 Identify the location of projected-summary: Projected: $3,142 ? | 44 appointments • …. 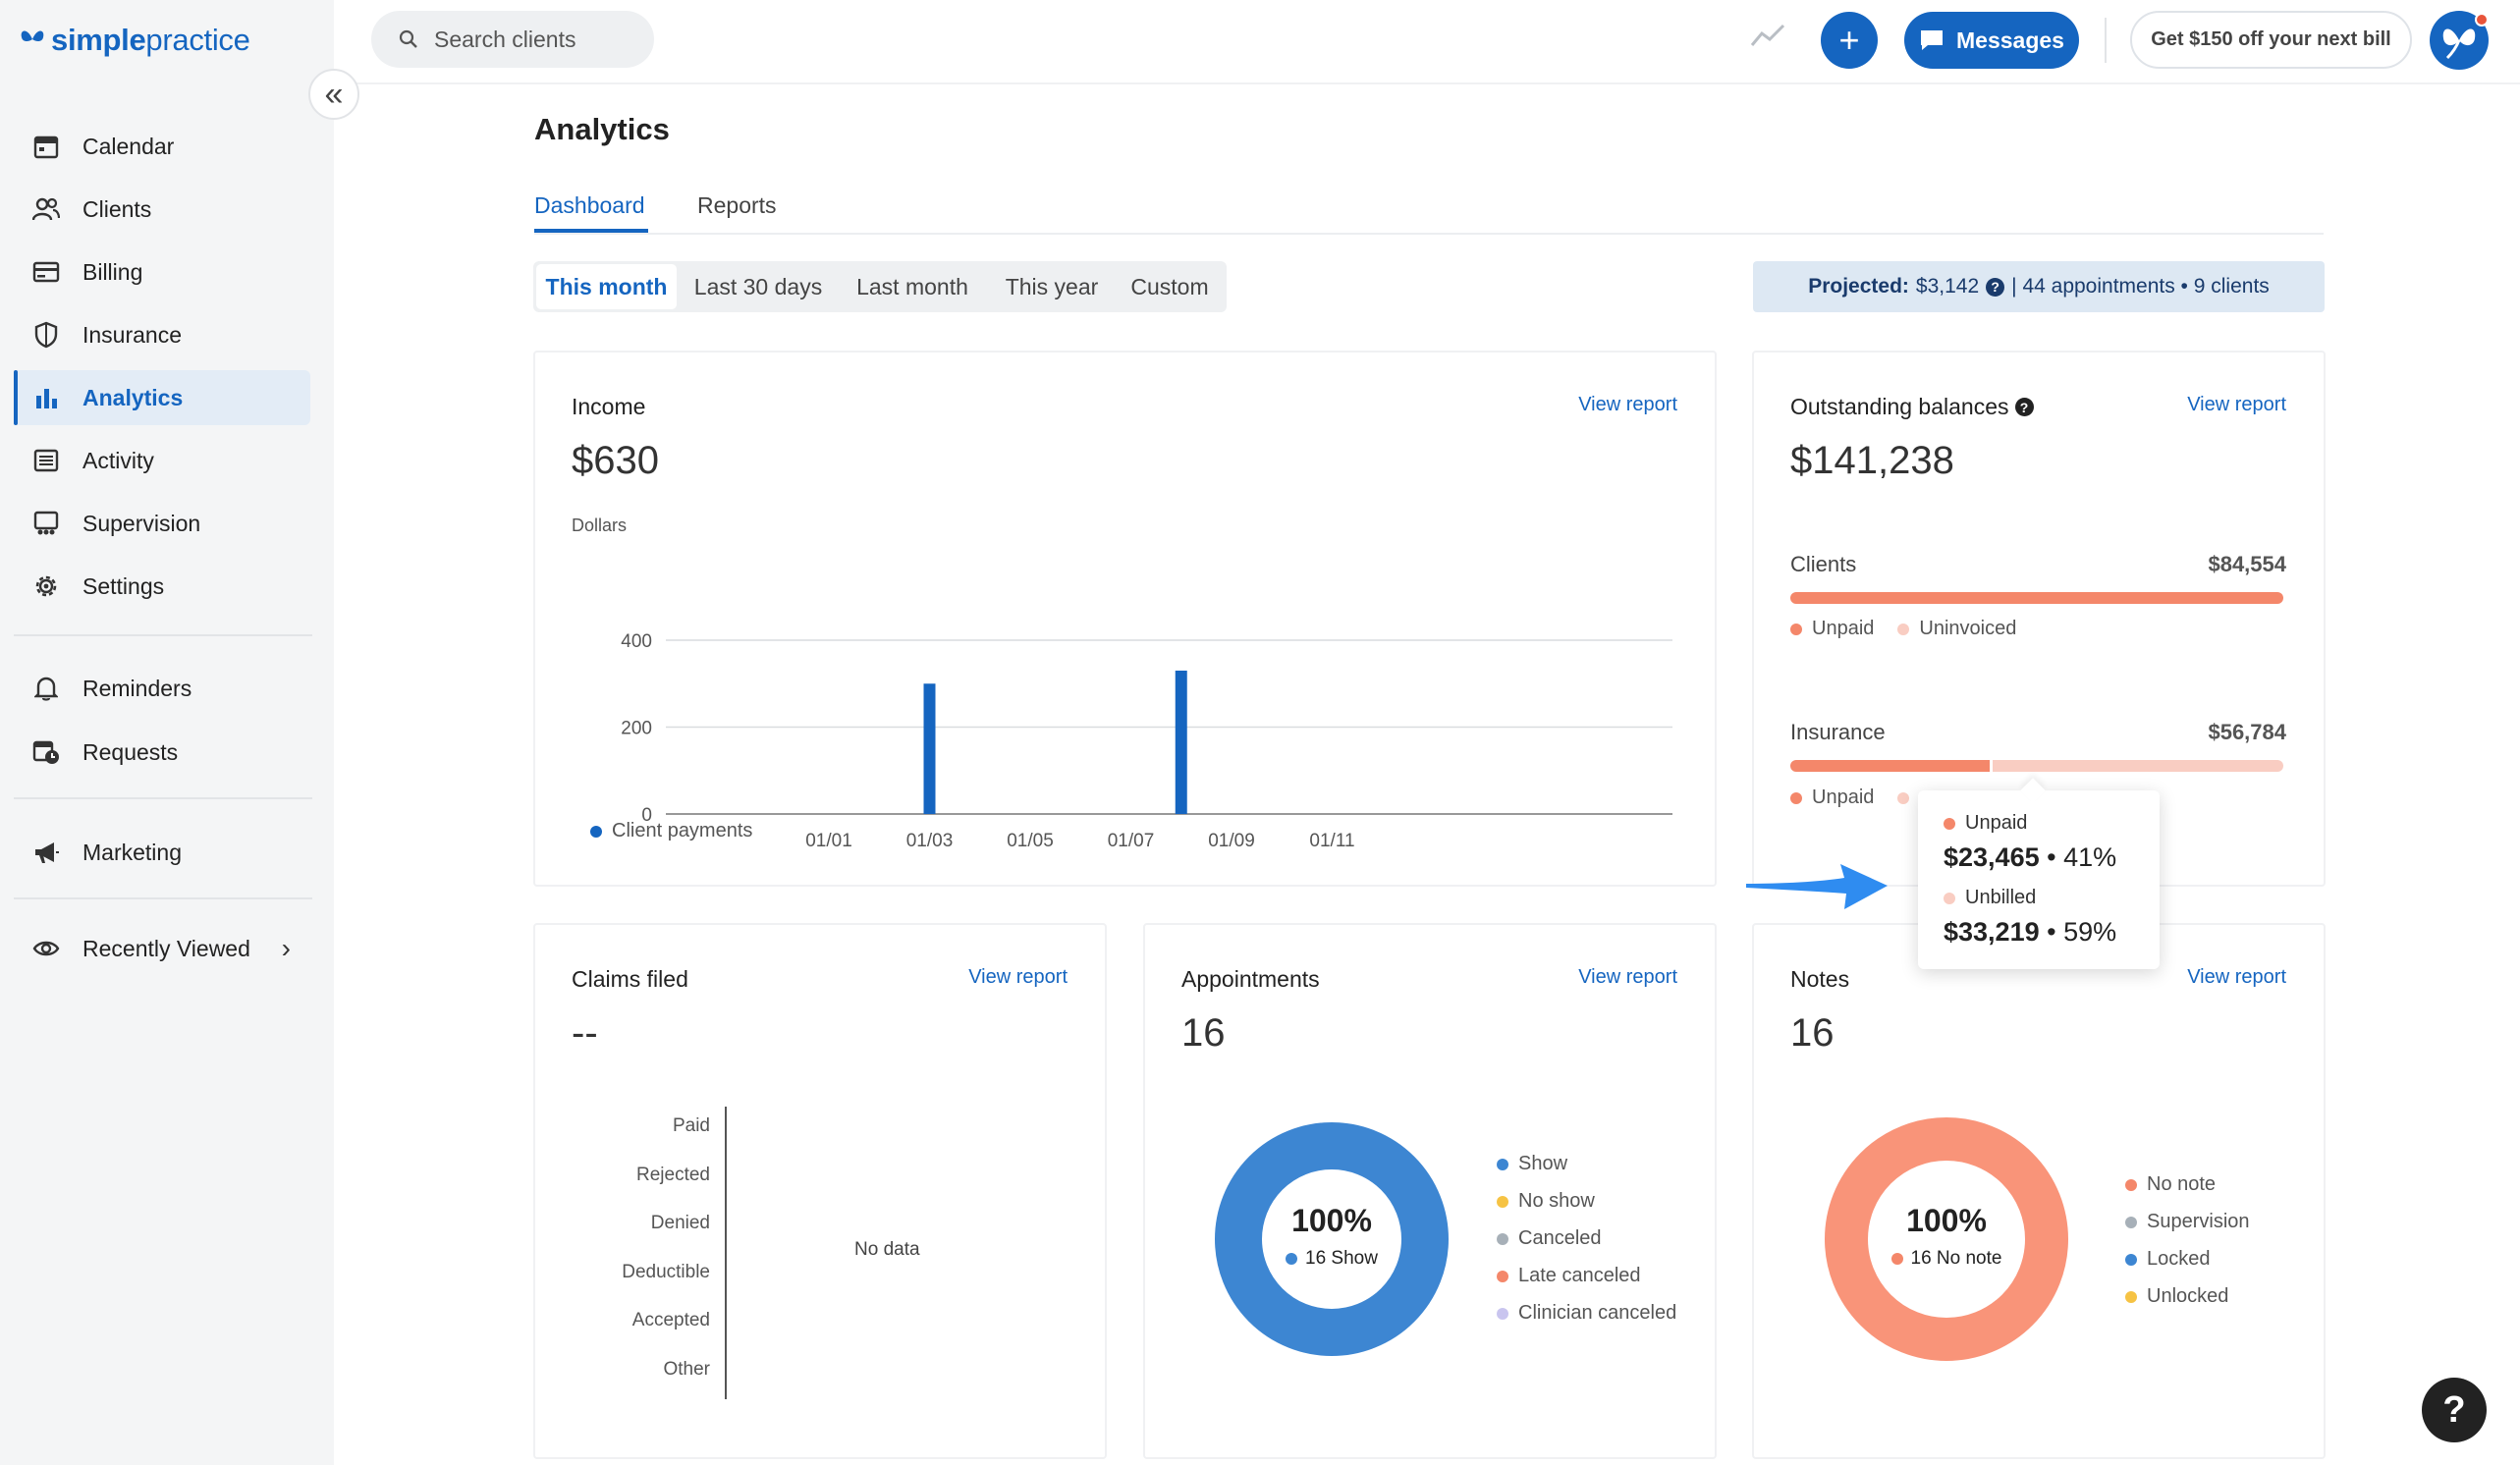
(2039, 286).